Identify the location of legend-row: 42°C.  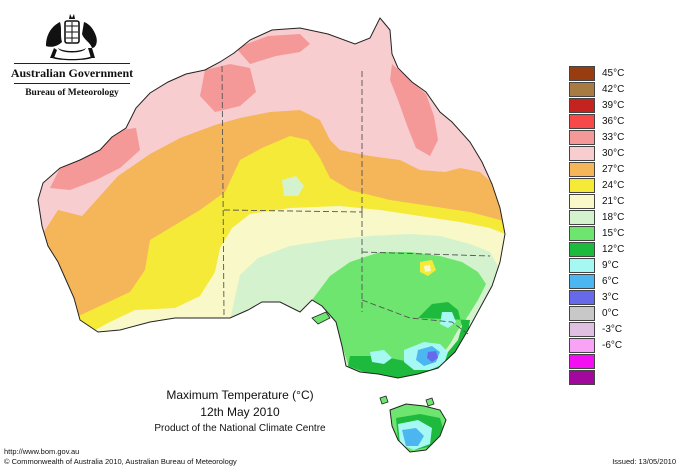
(602, 90).